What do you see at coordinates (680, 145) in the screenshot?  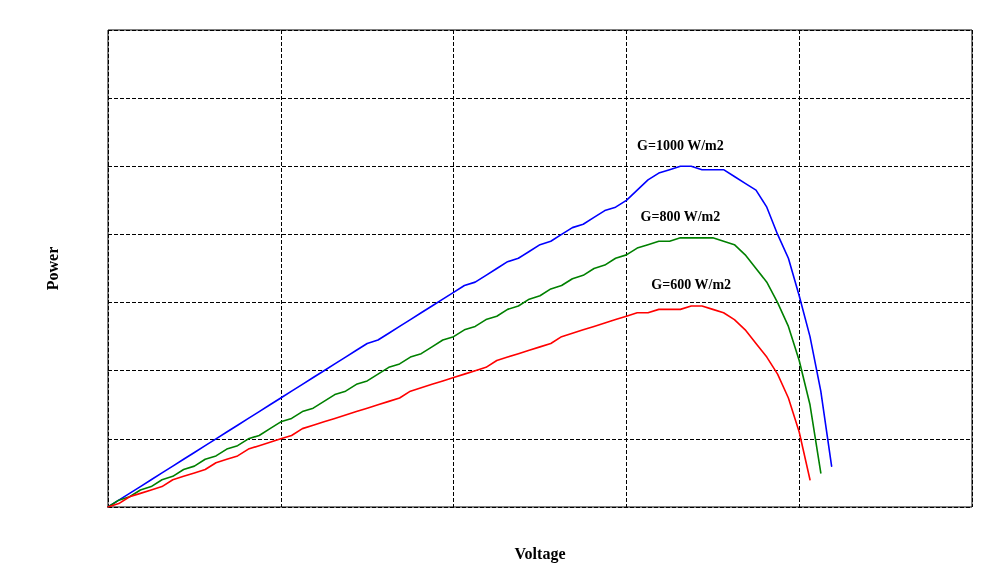 I see `series-label: G=1000 W/m2` at bounding box center [680, 145].